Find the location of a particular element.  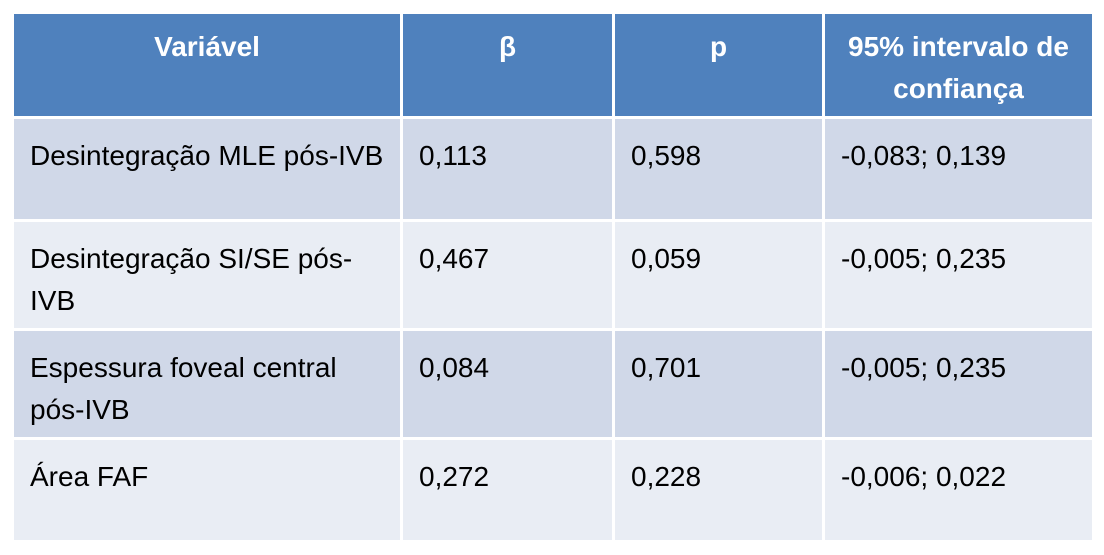

table-cell: 0,598 is located at coordinates (718, 169).